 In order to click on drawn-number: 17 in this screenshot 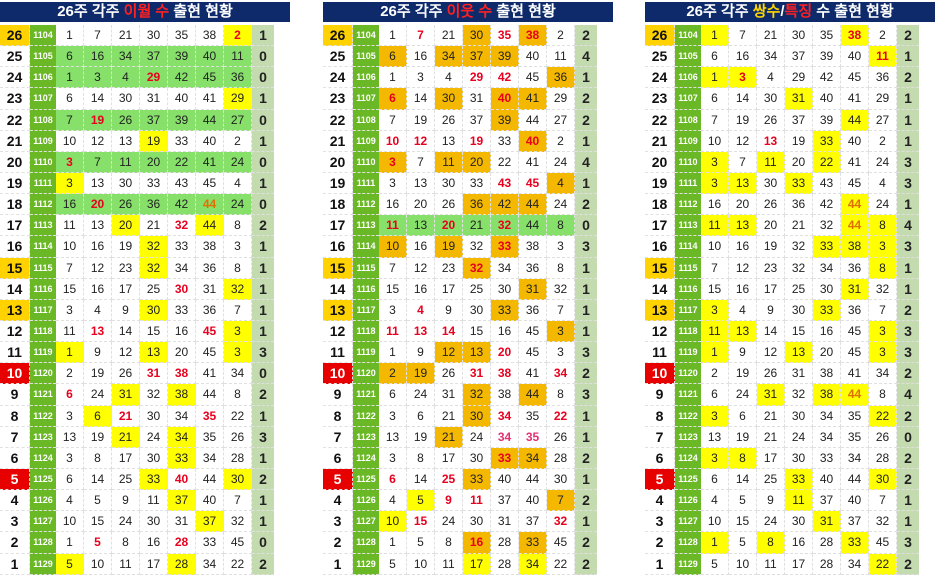, I will do `click(771, 458)`.